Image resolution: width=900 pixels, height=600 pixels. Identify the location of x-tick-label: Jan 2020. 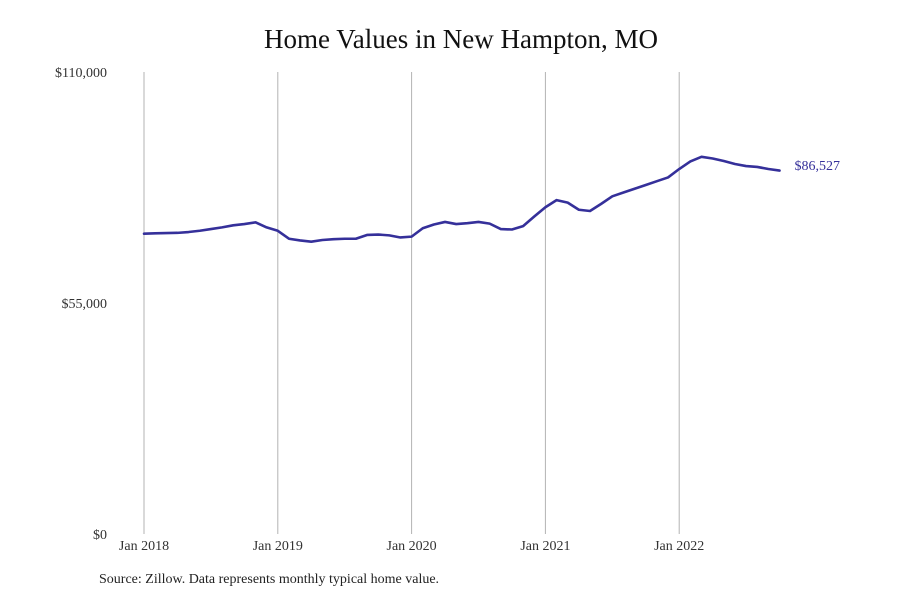
(412, 546).